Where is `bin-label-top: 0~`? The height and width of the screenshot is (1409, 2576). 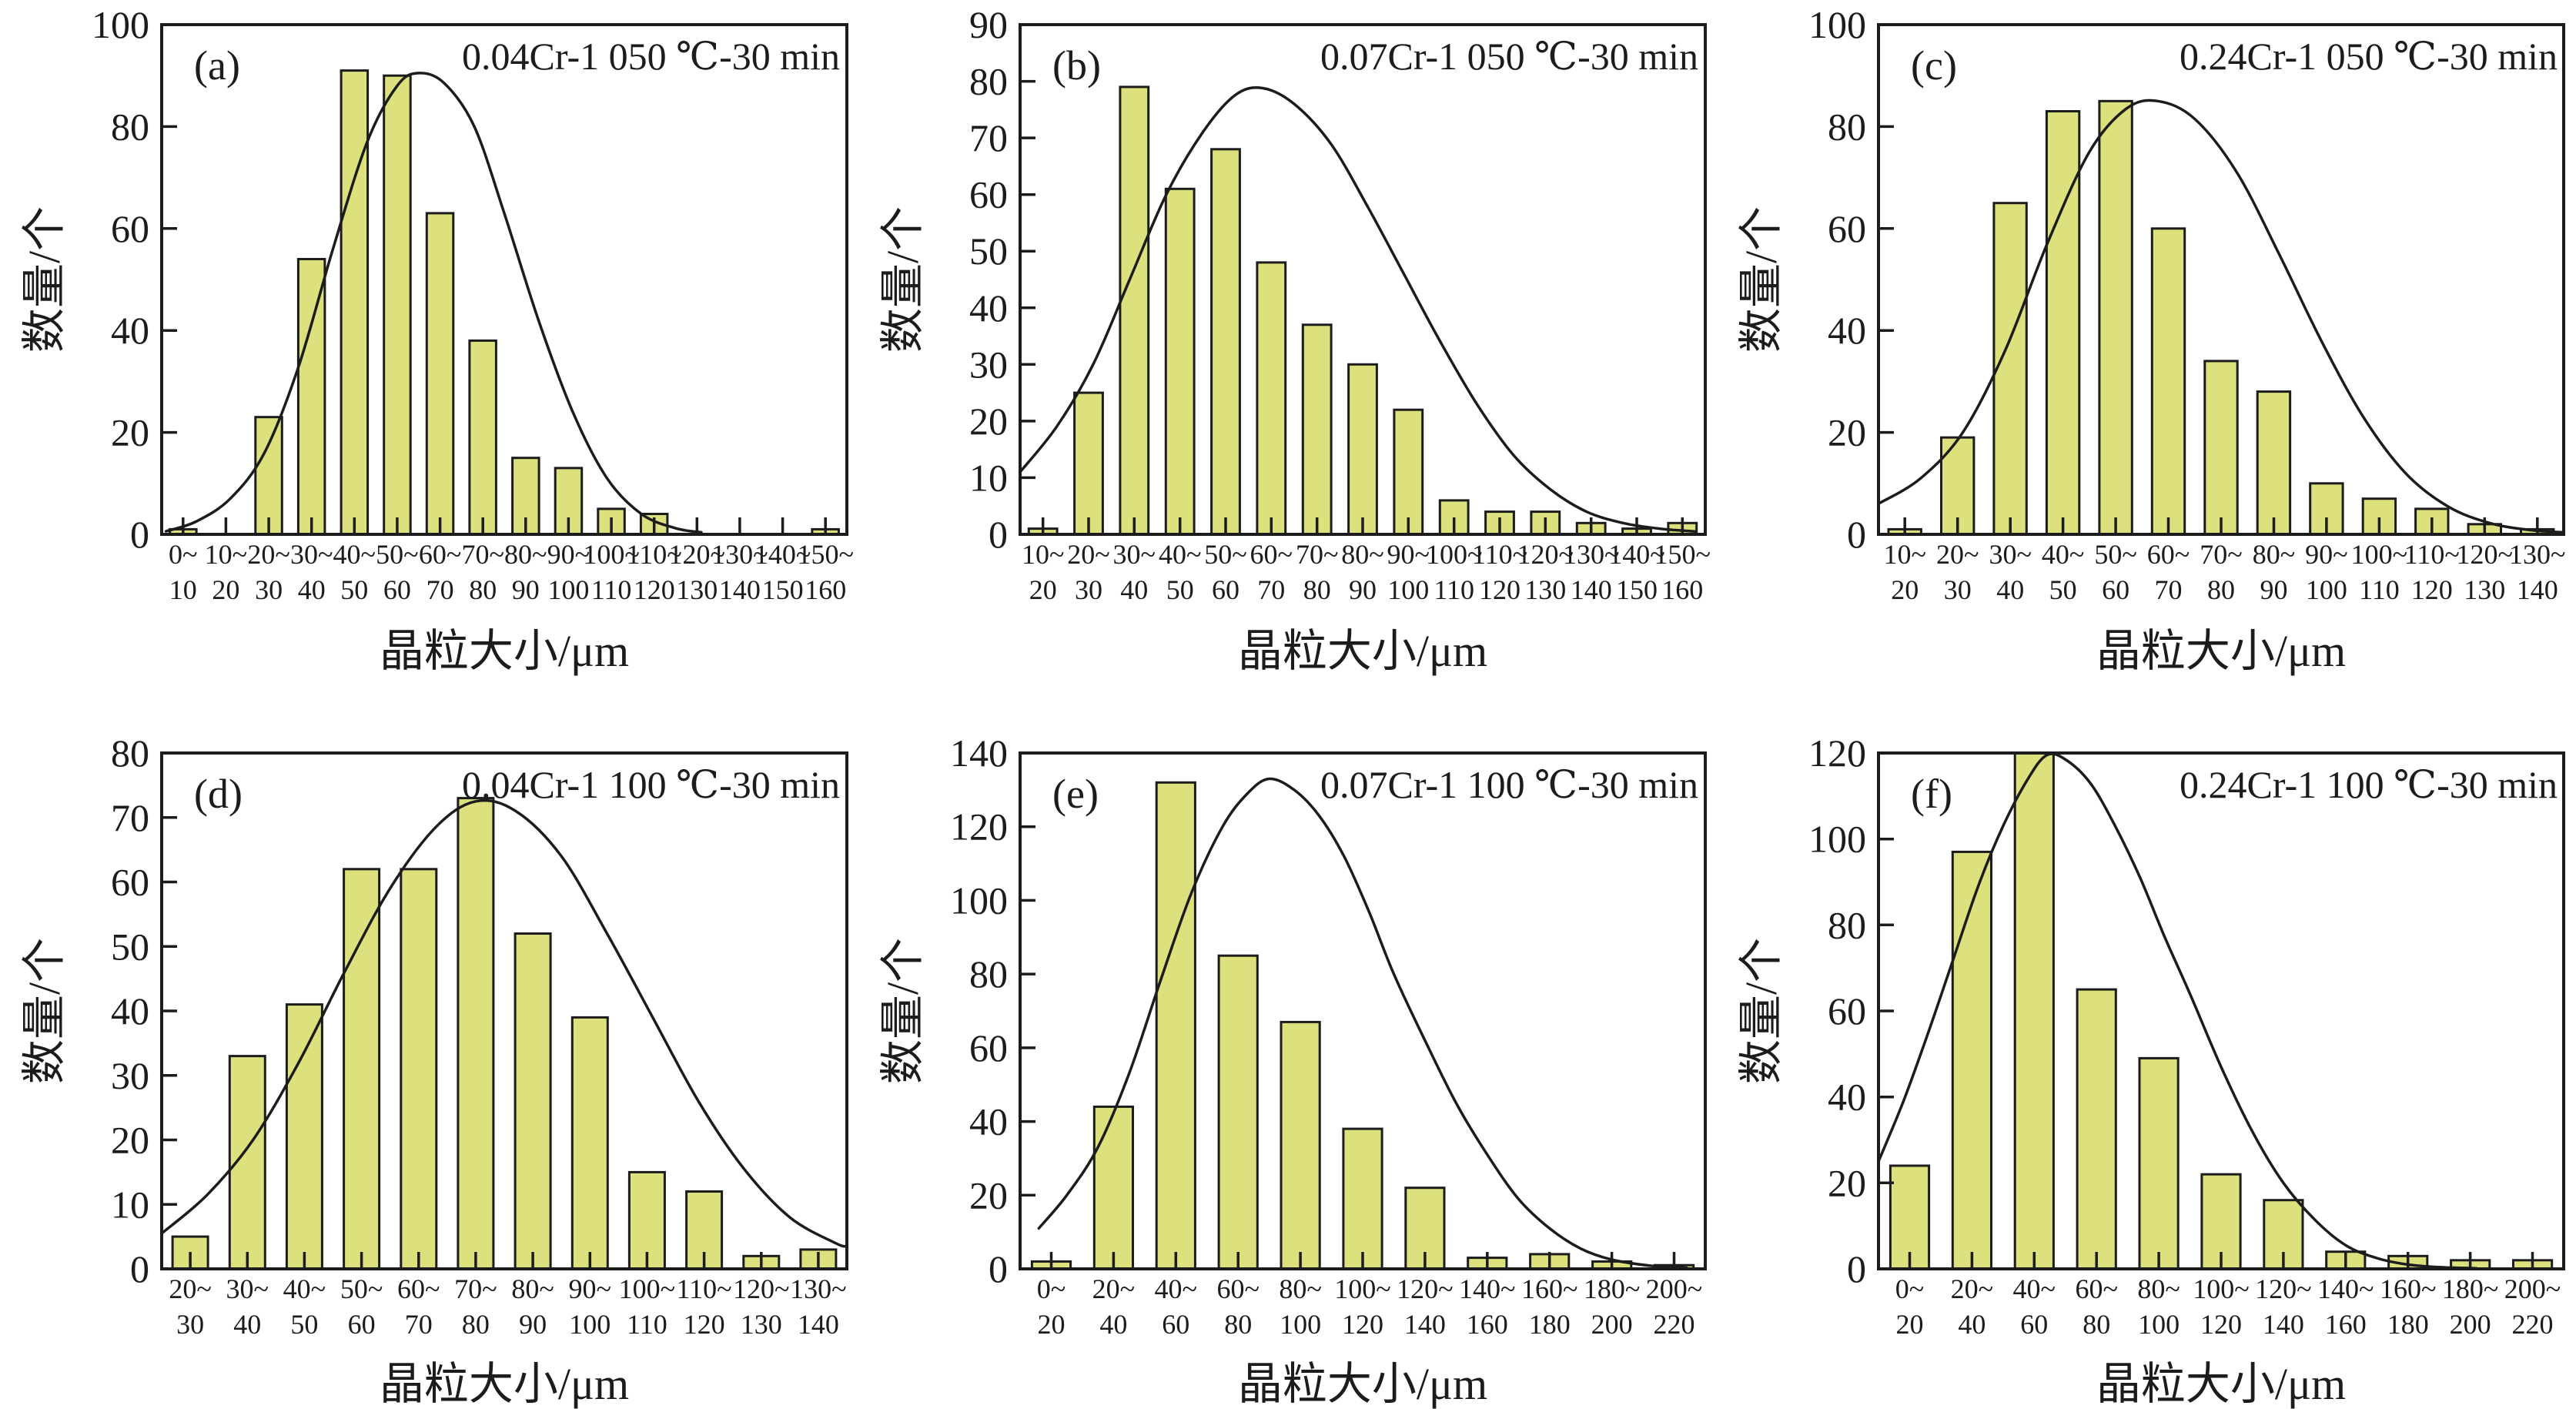 bin-label-top: 0~ is located at coordinates (1052, 1289).